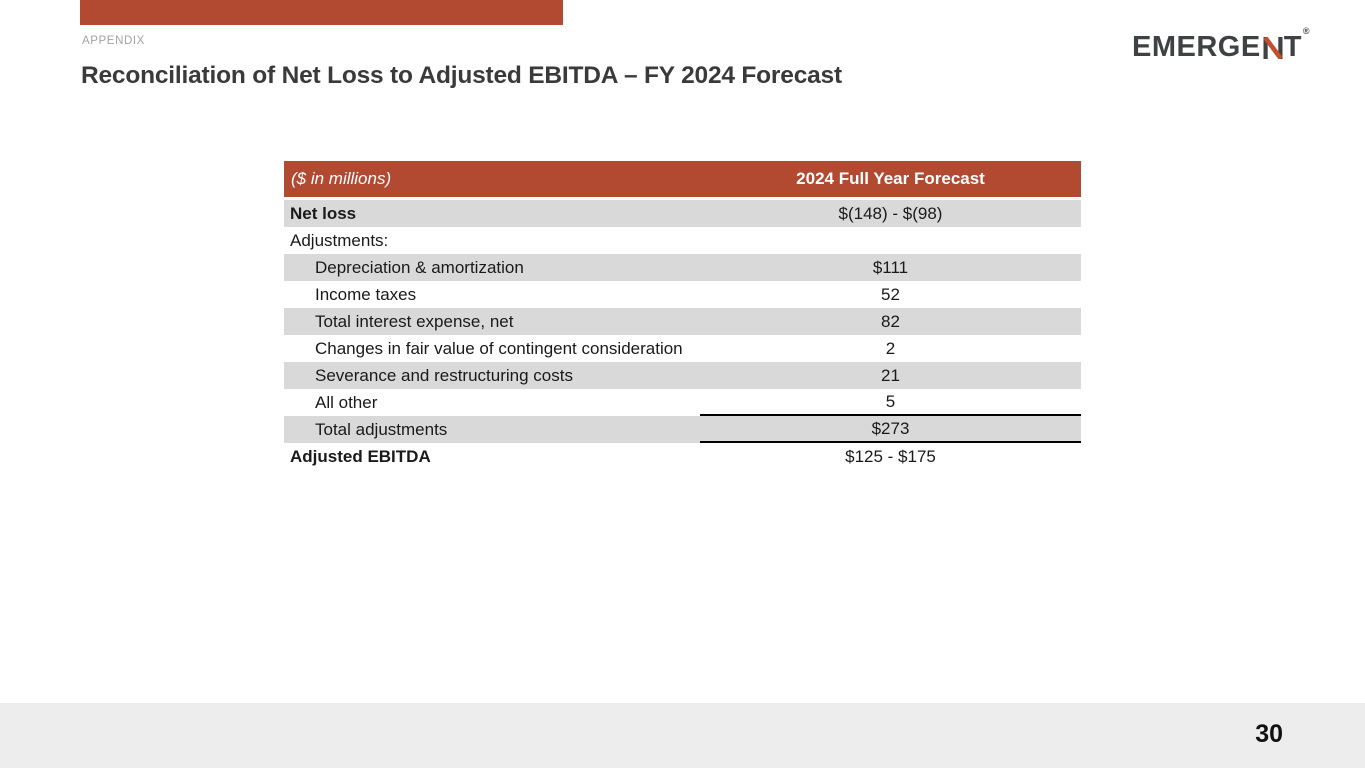  What do you see at coordinates (682, 294) in the screenshot?
I see `table-row-income-taxes: Income taxes 52` at bounding box center [682, 294].